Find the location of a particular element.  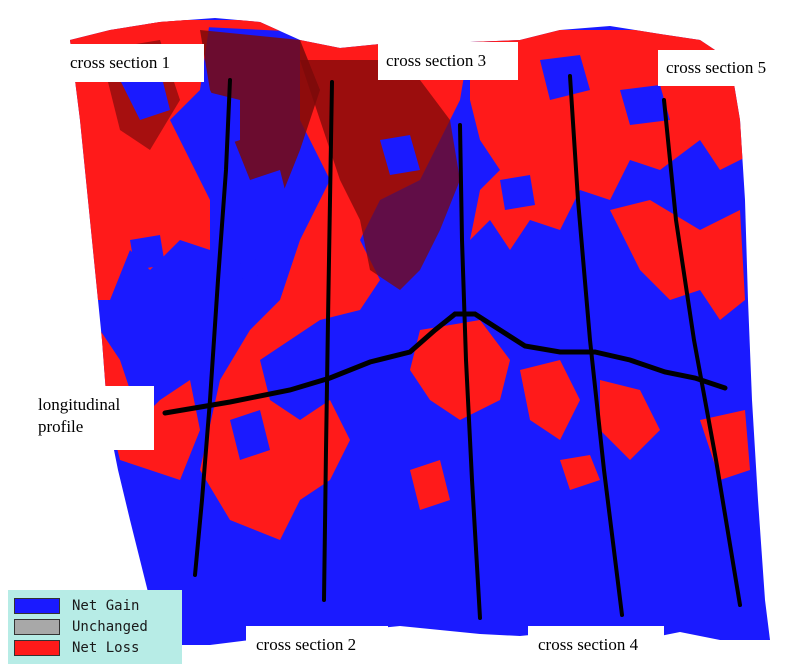

cross-section-5-line is located at coordinates (702, 352).